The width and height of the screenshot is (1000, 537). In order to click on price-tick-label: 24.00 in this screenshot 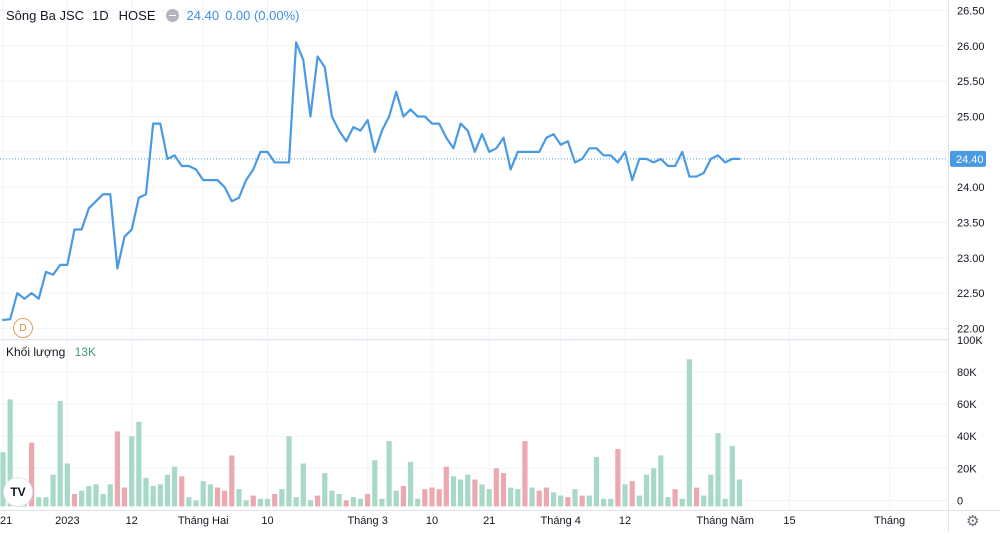, I will do `click(971, 188)`.